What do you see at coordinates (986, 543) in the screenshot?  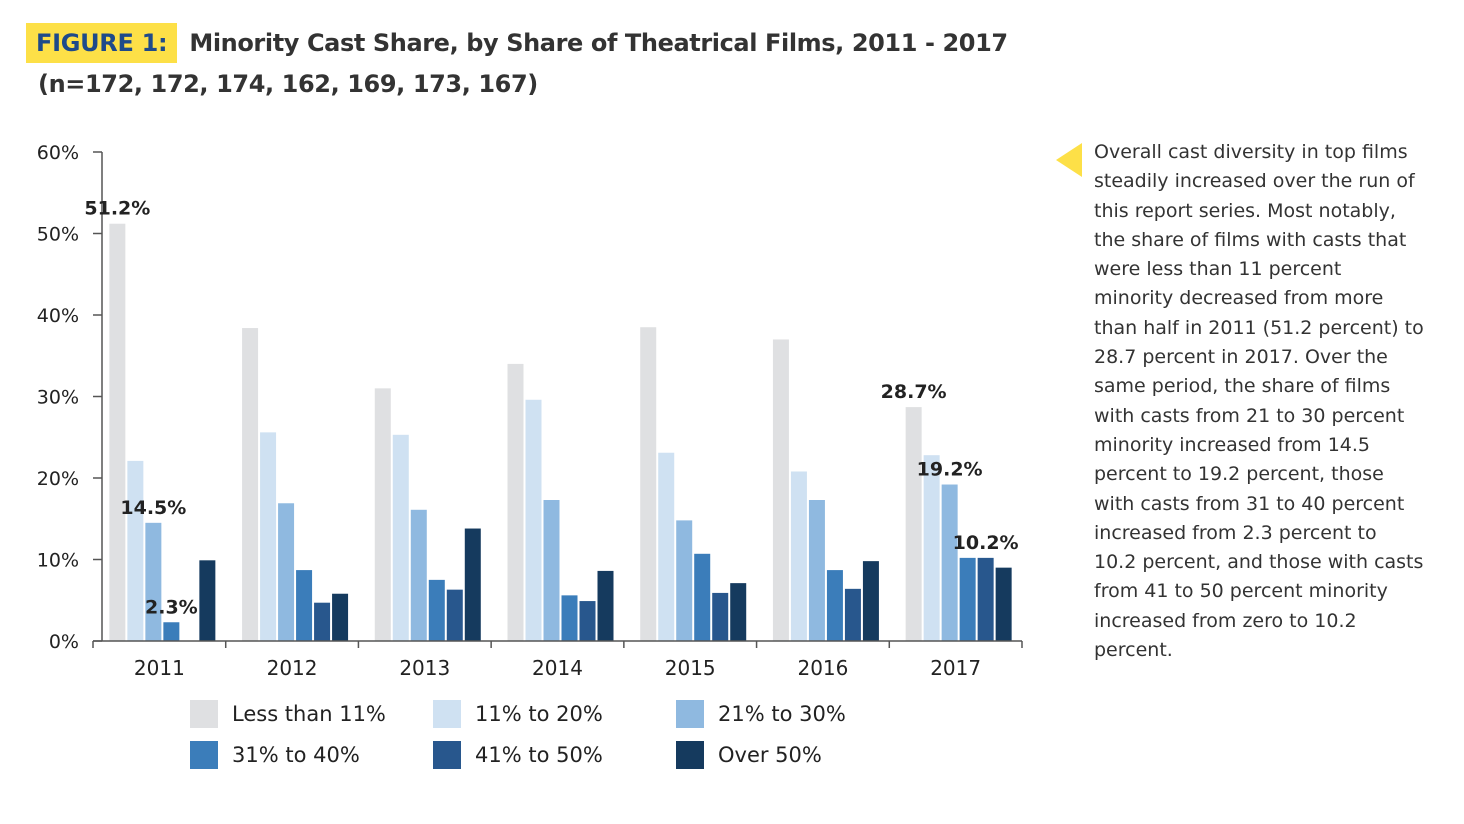 I see `data-label: 10.2%` at bounding box center [986, 543].